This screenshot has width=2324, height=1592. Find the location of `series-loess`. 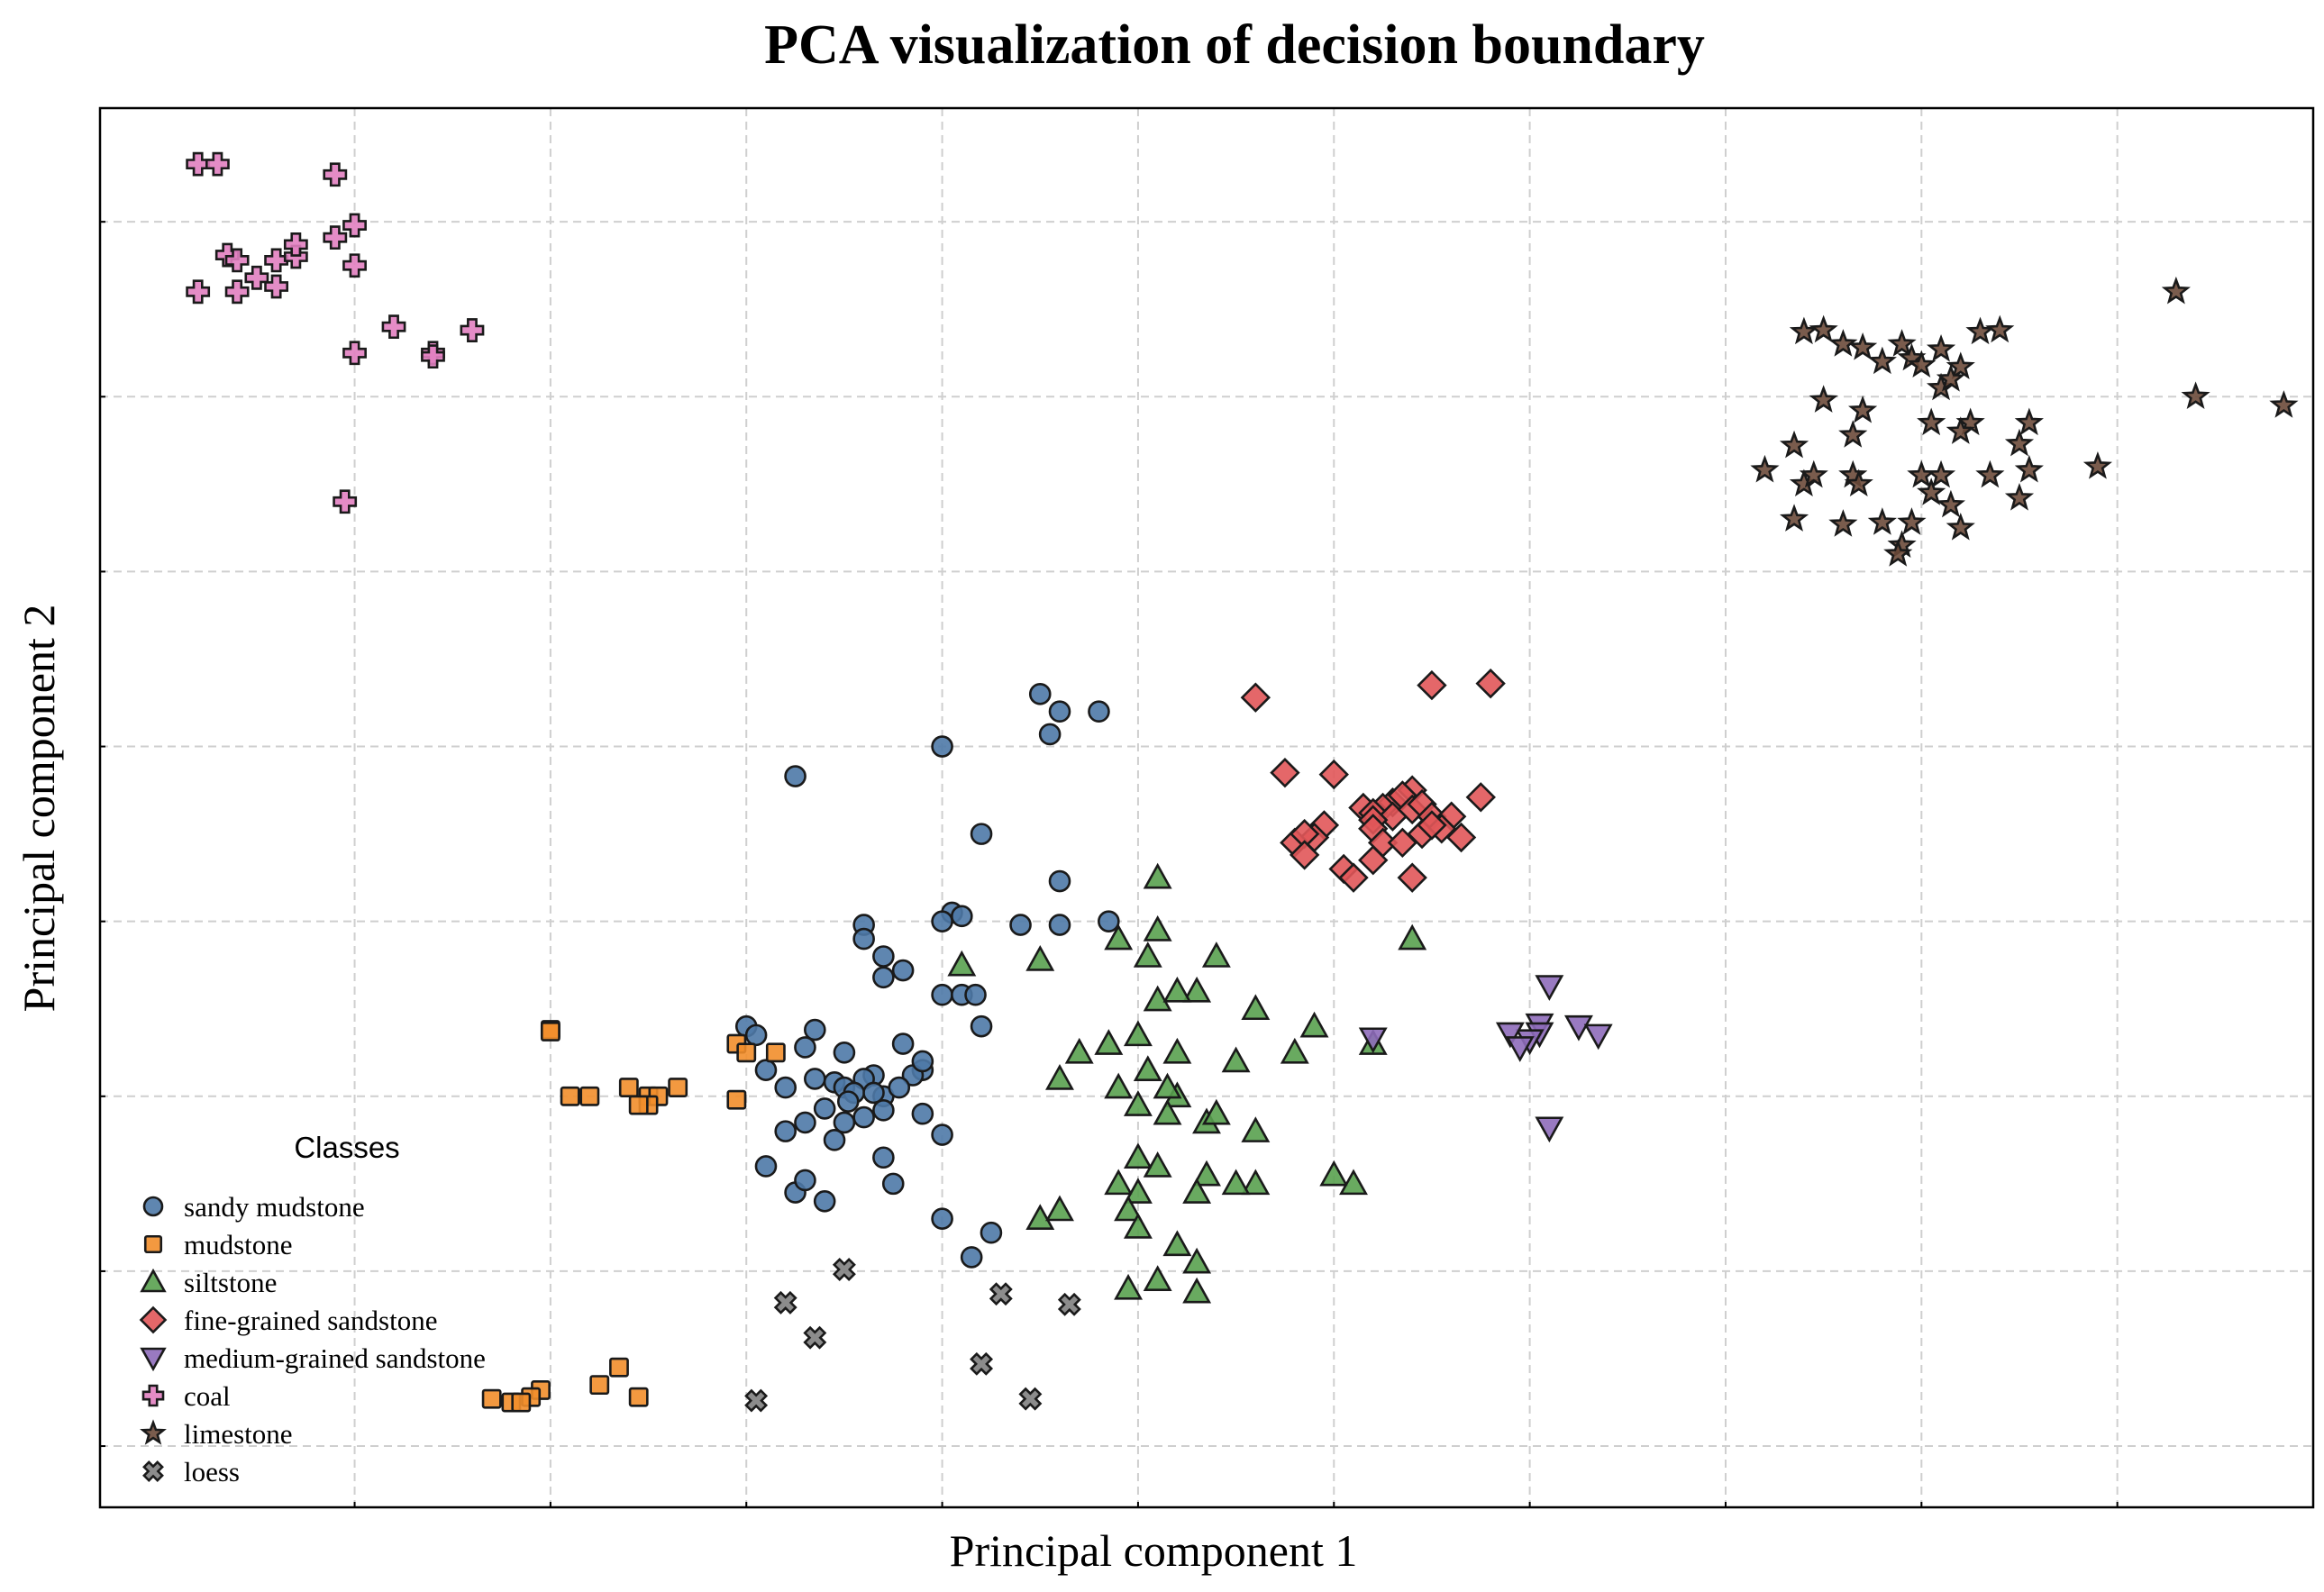

series-loess is located at coordinates (912, 1335).